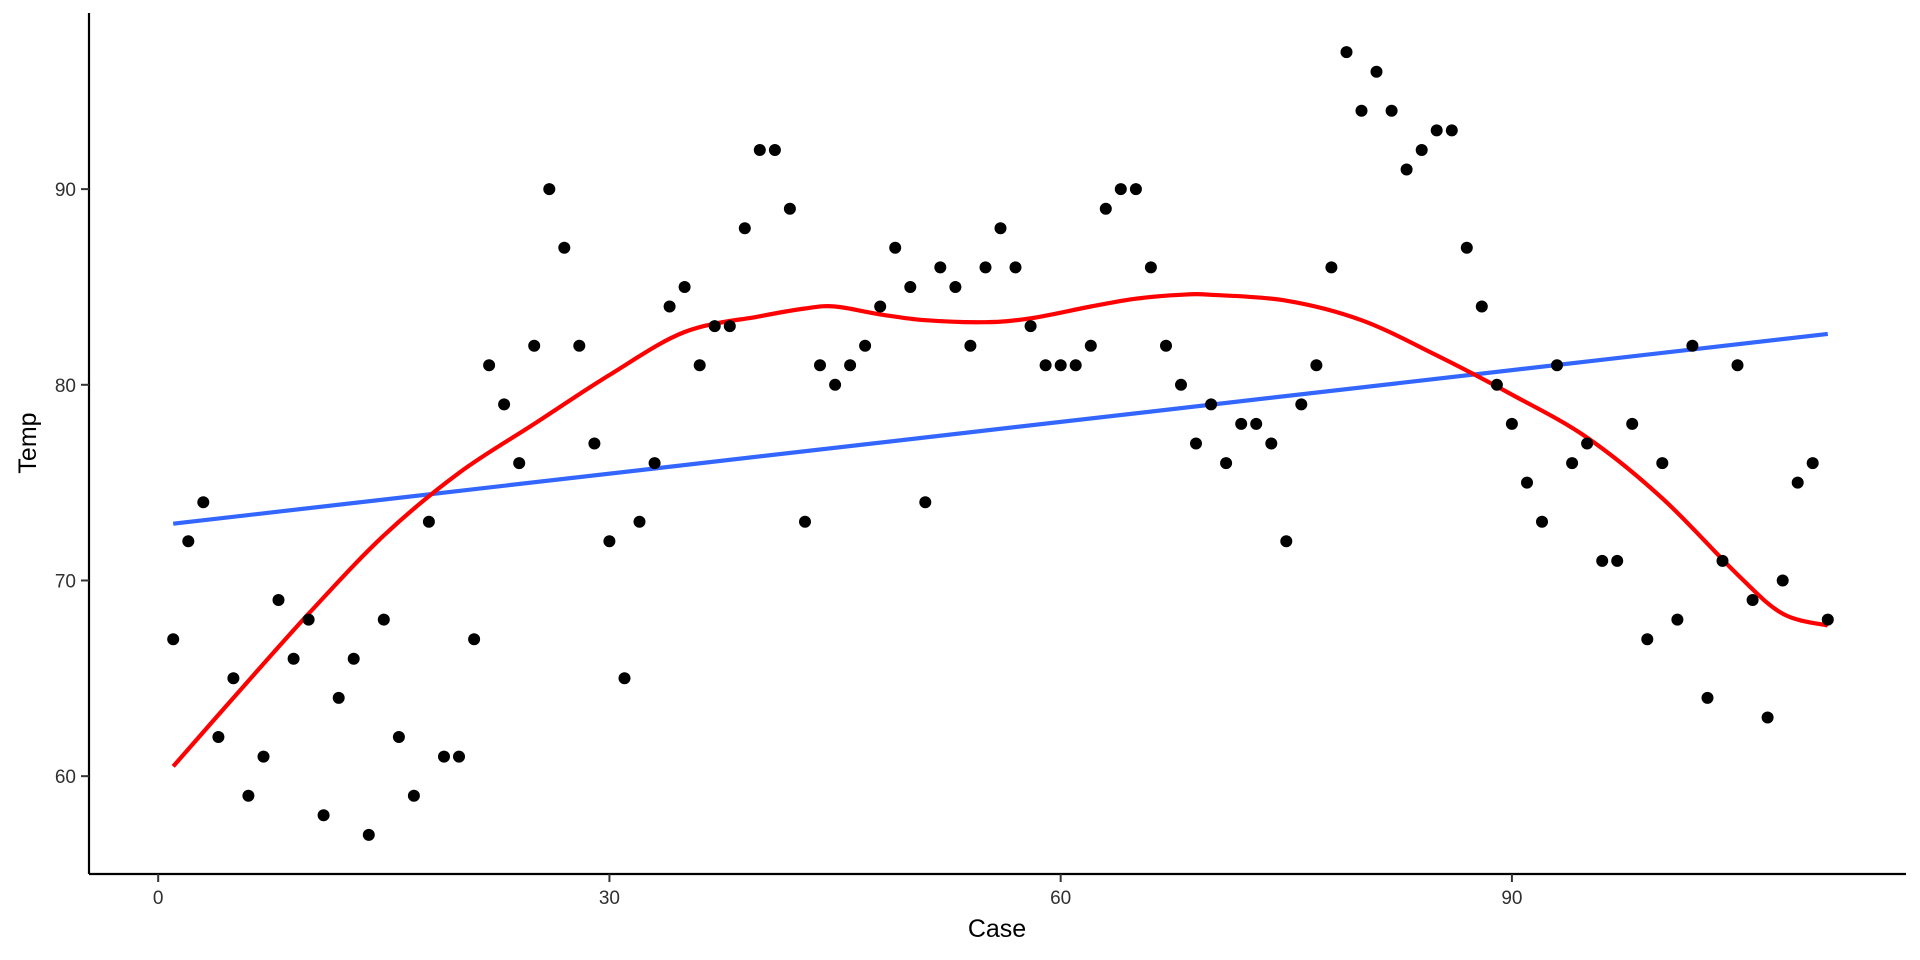 The image size is (1920, 960). Describe the element at coordinates (158, 898) in the screenshot. I see `x-tick-label: 0` at that location.